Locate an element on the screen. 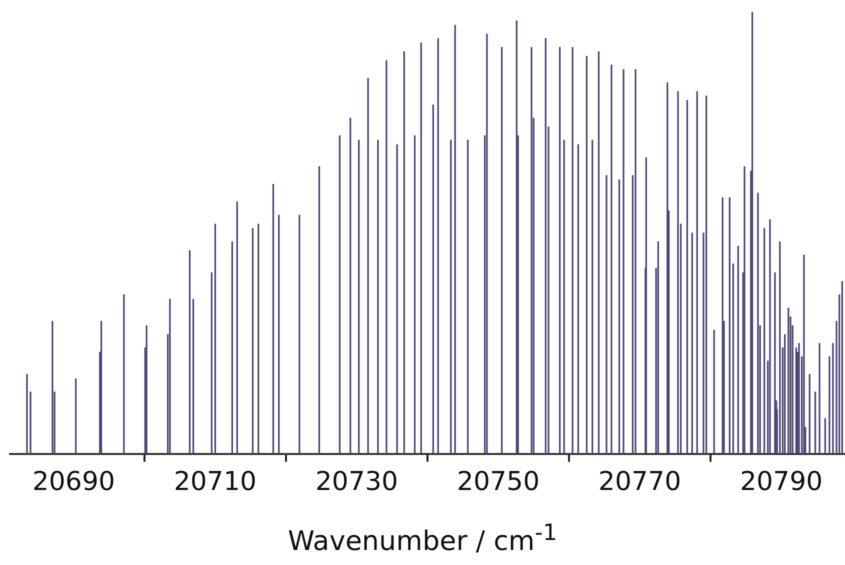  x-tick-label: 20690 is located at coordinates (74, 482).